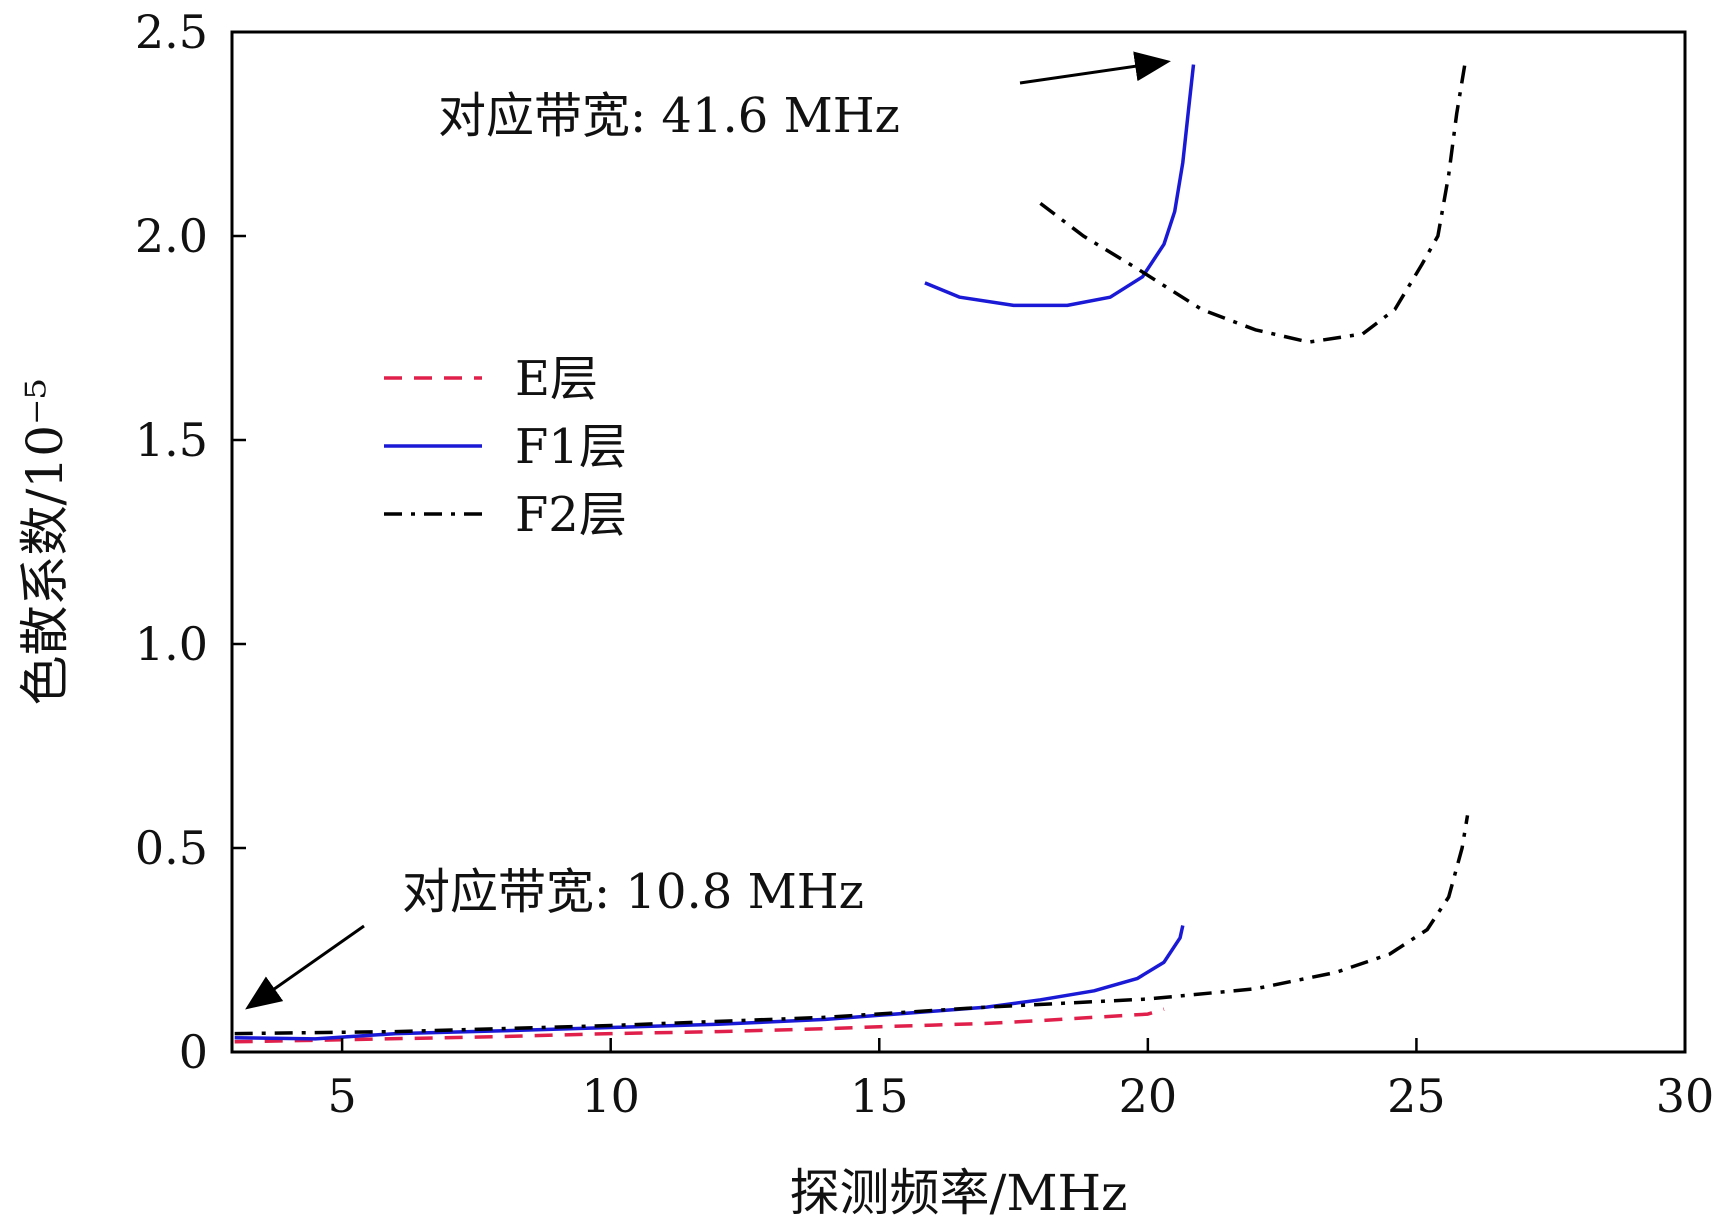 The width and height of the screenshot is (1719, 1231). Describe the element at coordinates (171, 236) in the screenshot. I see `y-tick-label: 2.0` at that location.